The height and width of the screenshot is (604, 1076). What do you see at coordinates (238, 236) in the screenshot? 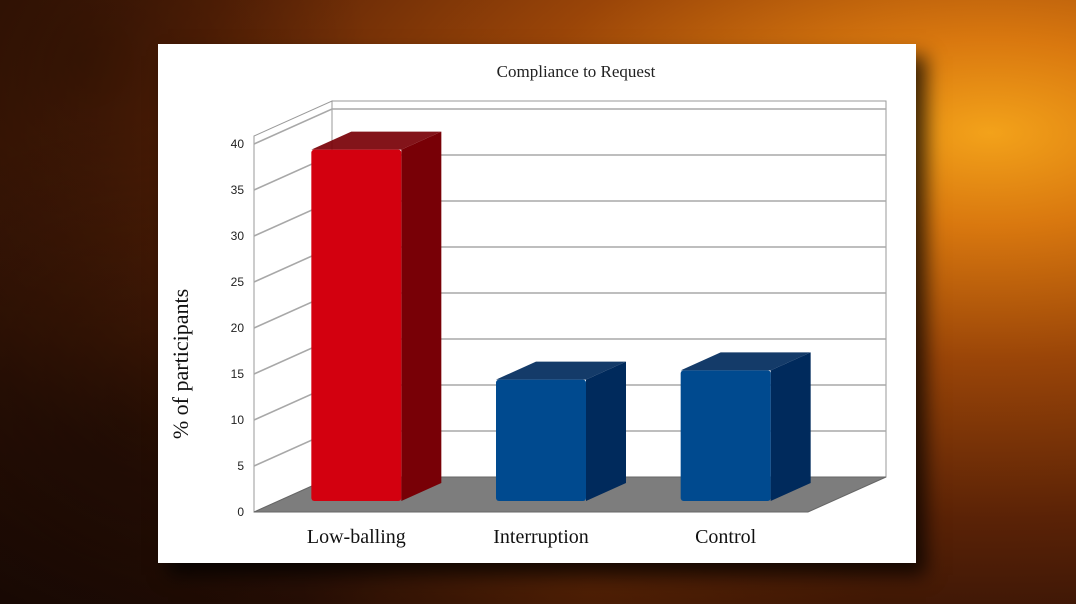
I see `y-tick-label: 30` at bounding box center [238, 236].